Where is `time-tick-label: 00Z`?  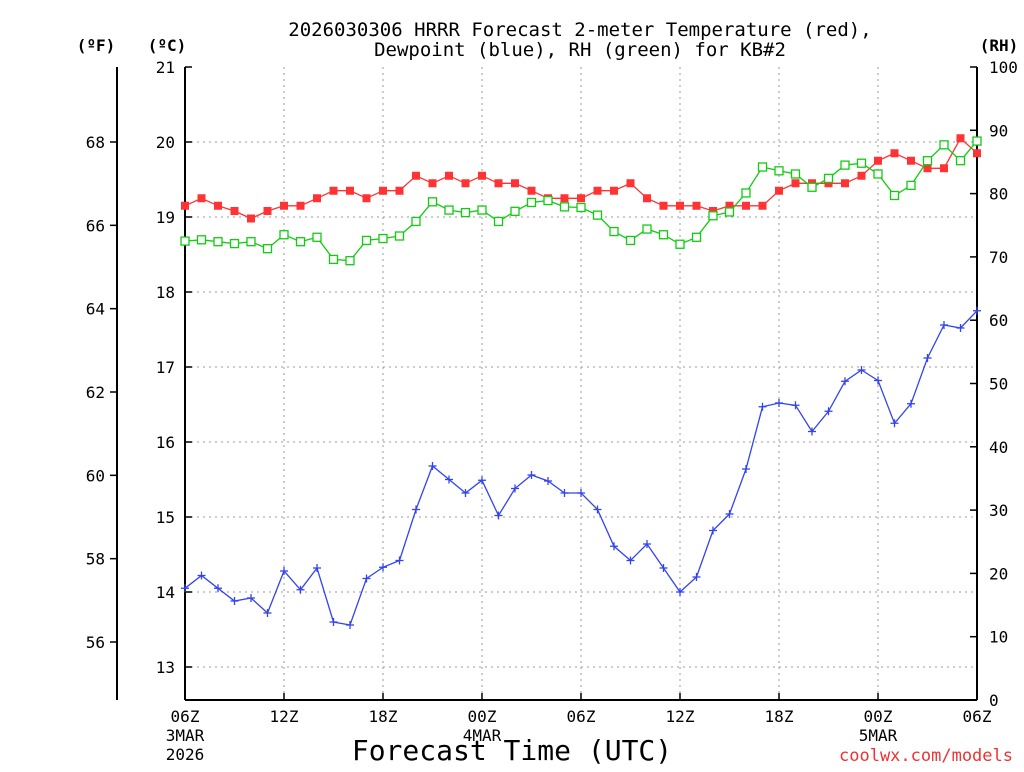
time-tick-label: 00Z is located at coordinates (878, 716).